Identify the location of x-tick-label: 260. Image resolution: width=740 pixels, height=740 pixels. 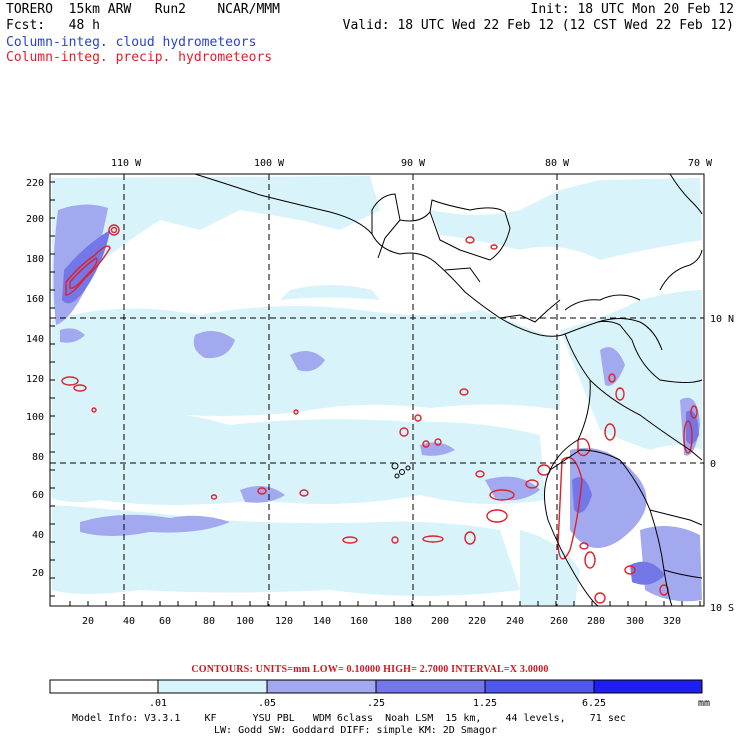
(559, 621).